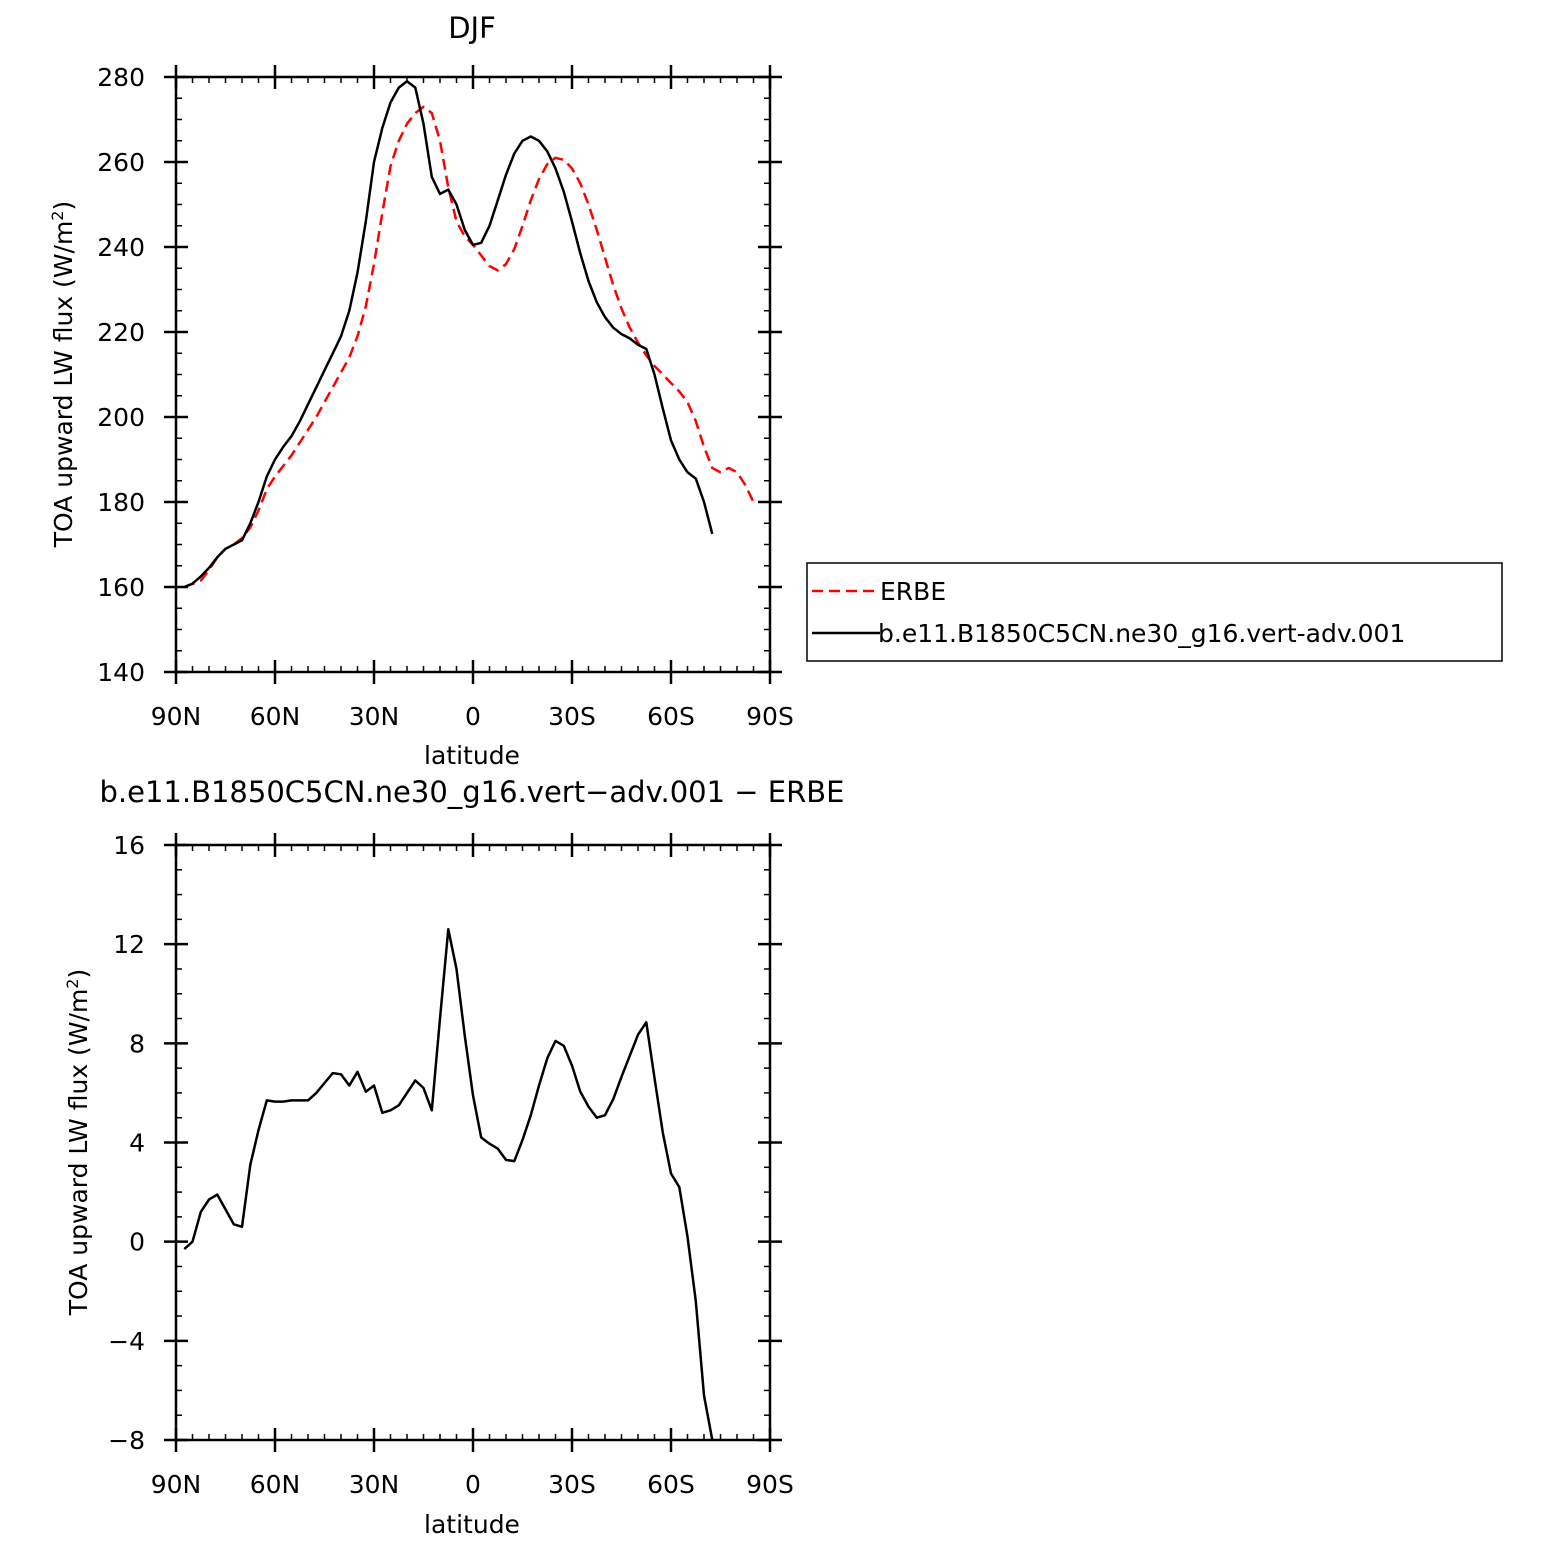  I want to click on bottom-y-tick-label: 16, so click(129, 845).